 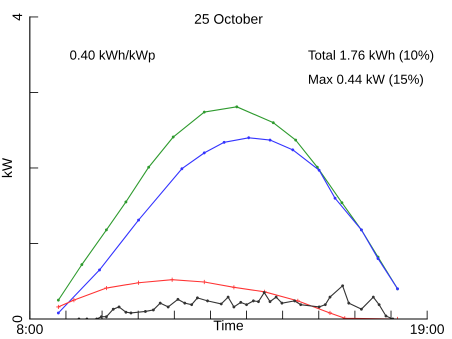 I want to click on x-axis-title: Time, so click(x=229, y=325).